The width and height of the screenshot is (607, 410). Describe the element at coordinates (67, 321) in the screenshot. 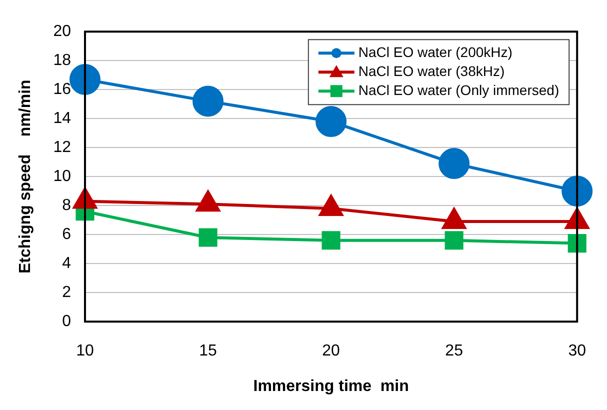

I see `y-tick-label: 0` at that location.